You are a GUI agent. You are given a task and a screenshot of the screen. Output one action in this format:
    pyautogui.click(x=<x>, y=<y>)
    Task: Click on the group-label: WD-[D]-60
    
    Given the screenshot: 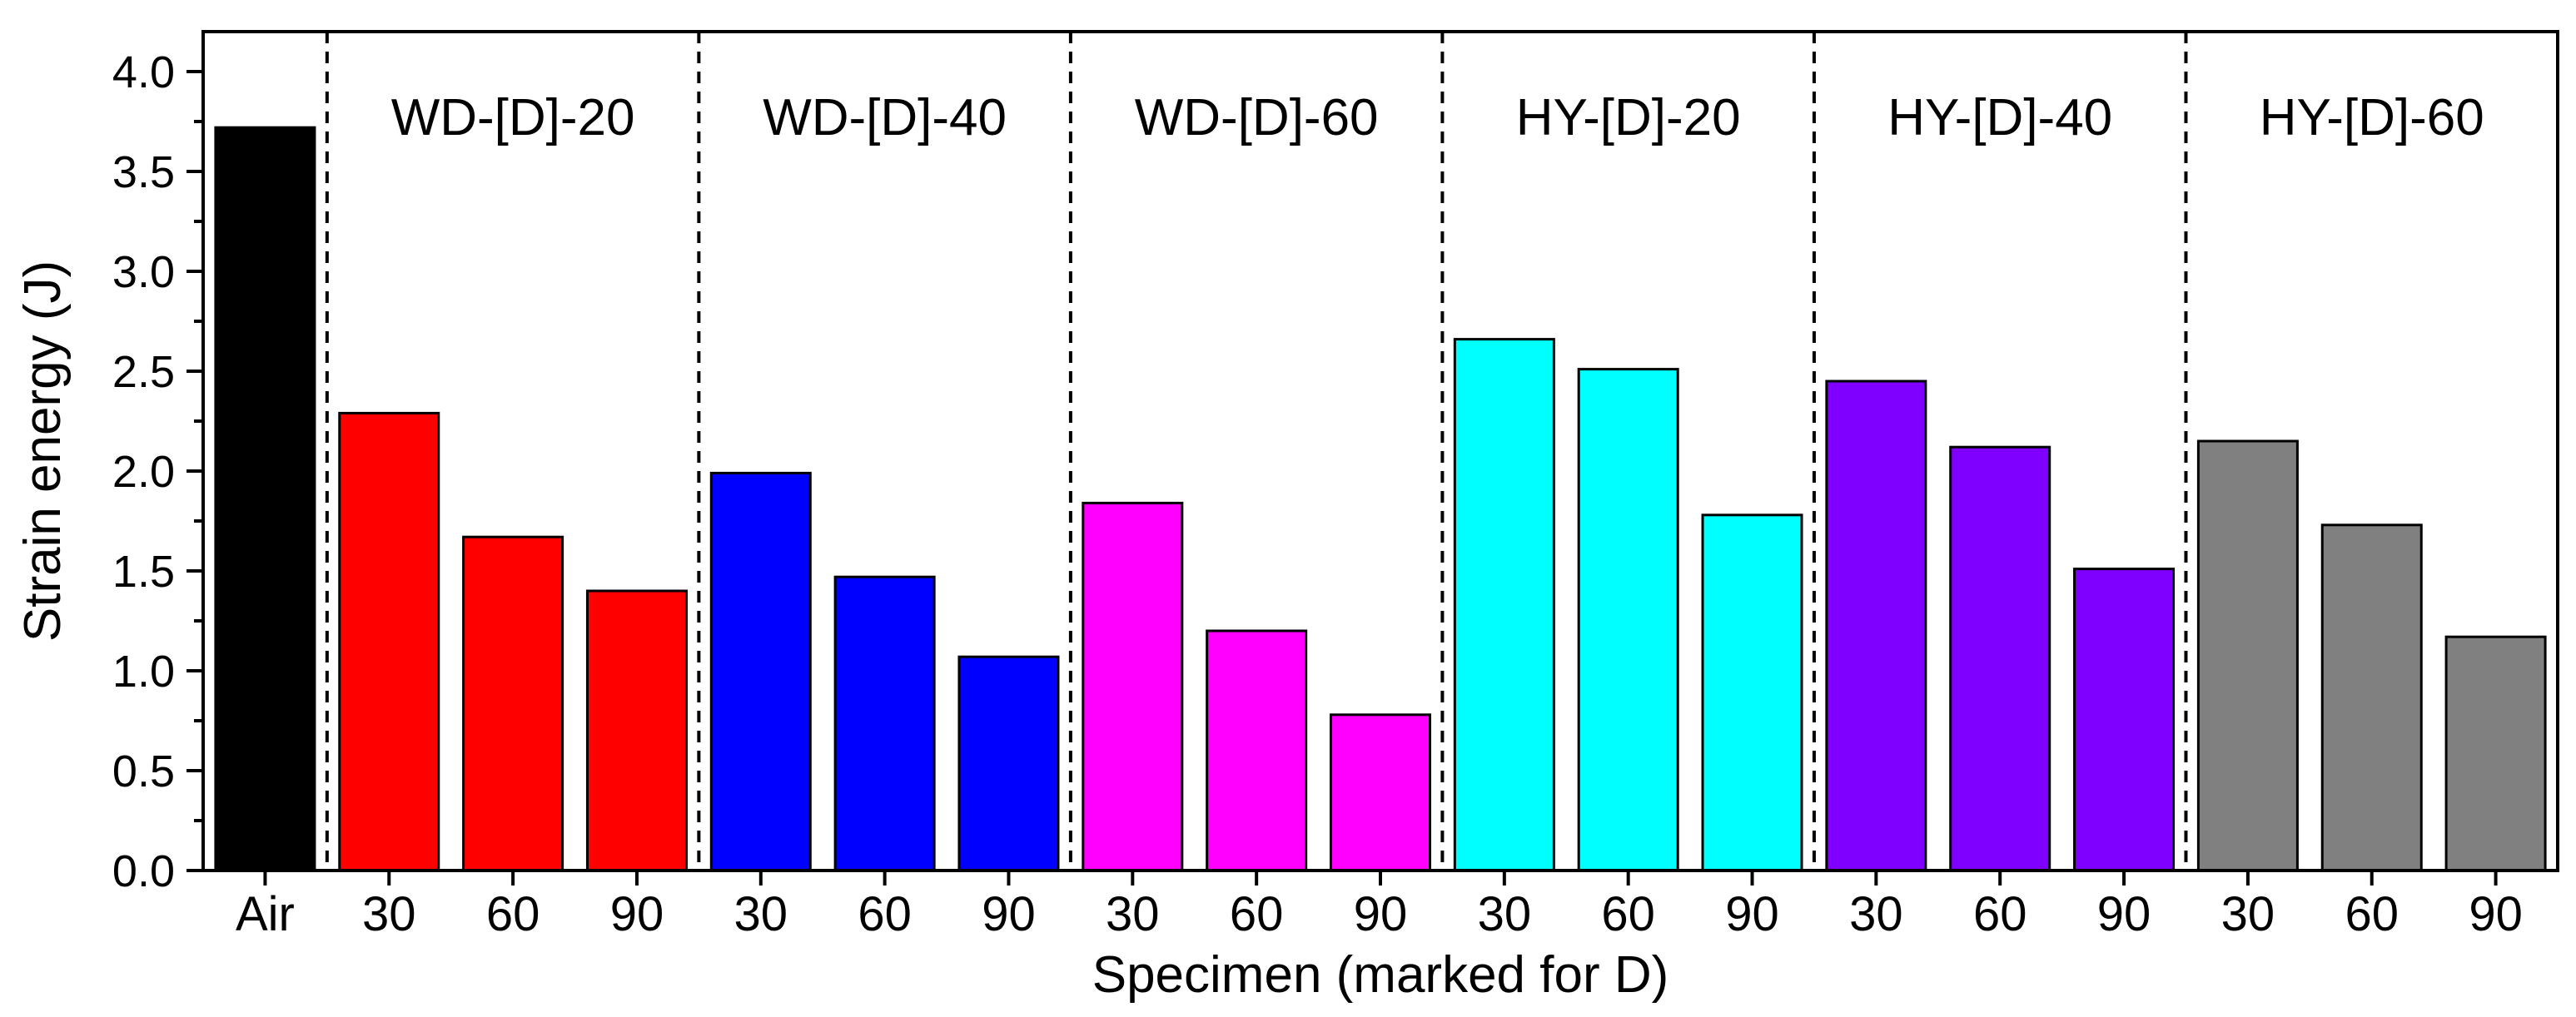 What is the action you would take?
    pyautogui.click(x=1257, y=117)
    